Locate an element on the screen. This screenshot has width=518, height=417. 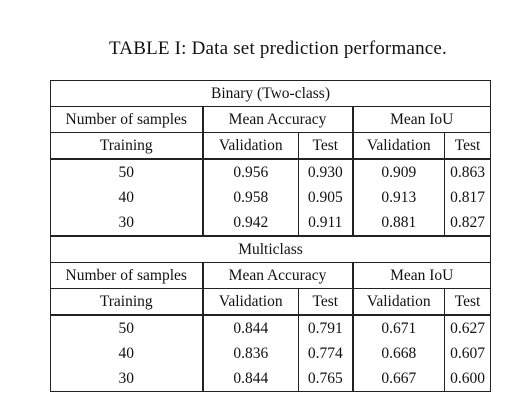
cell-acc-test: 0.765 is located at coordinates (325, 379).